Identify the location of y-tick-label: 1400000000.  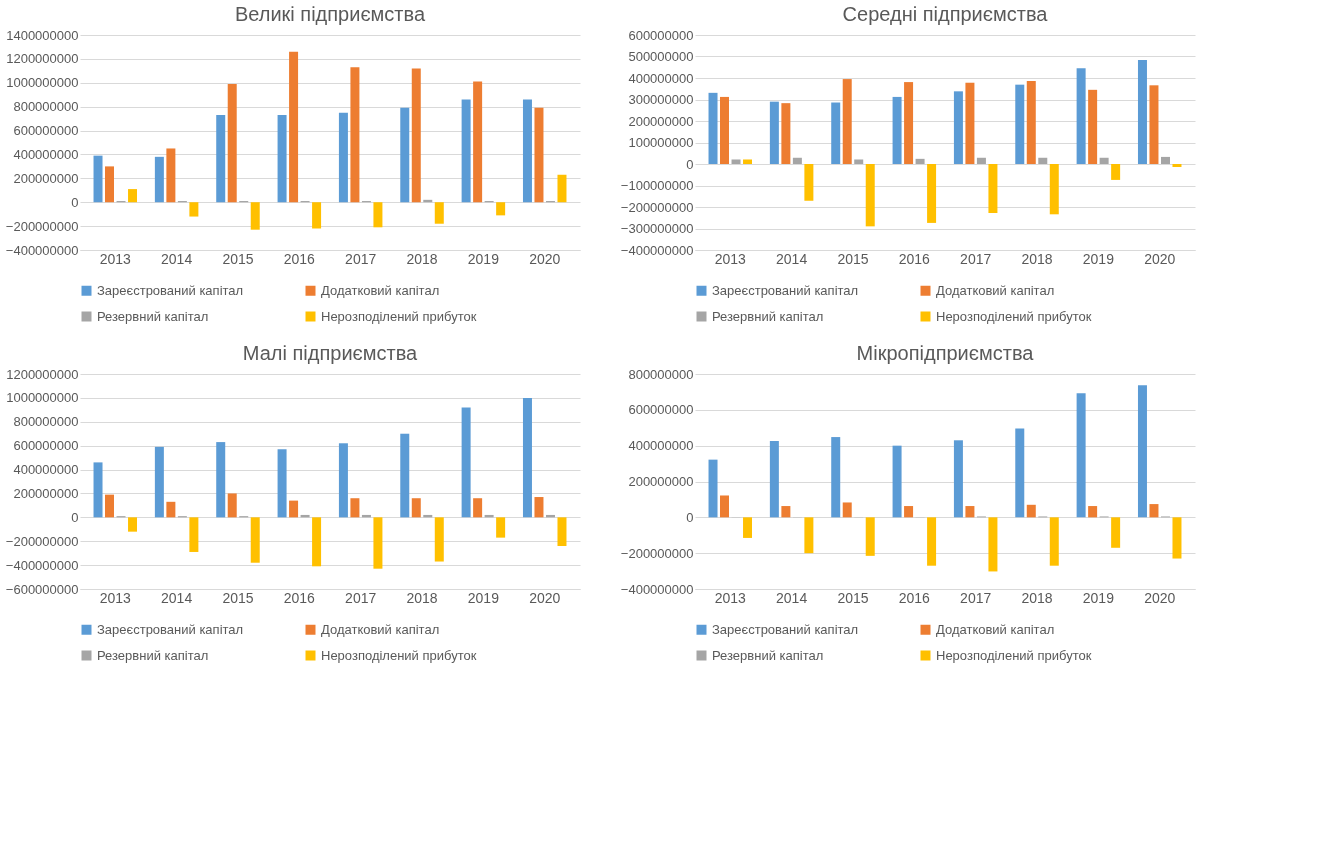
(42, 35).